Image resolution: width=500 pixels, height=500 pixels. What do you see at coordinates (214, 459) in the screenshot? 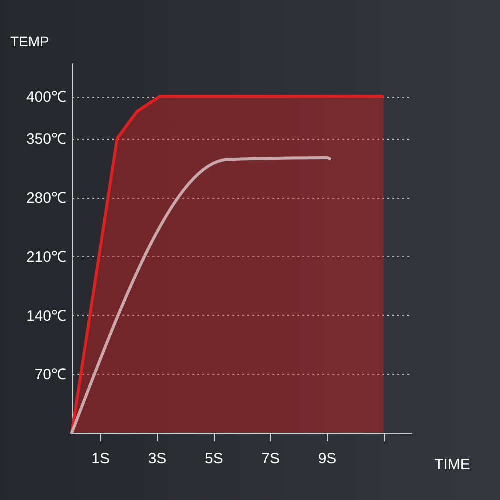
I see `x-tick-label: 5S` at bounding box center [214, 459].